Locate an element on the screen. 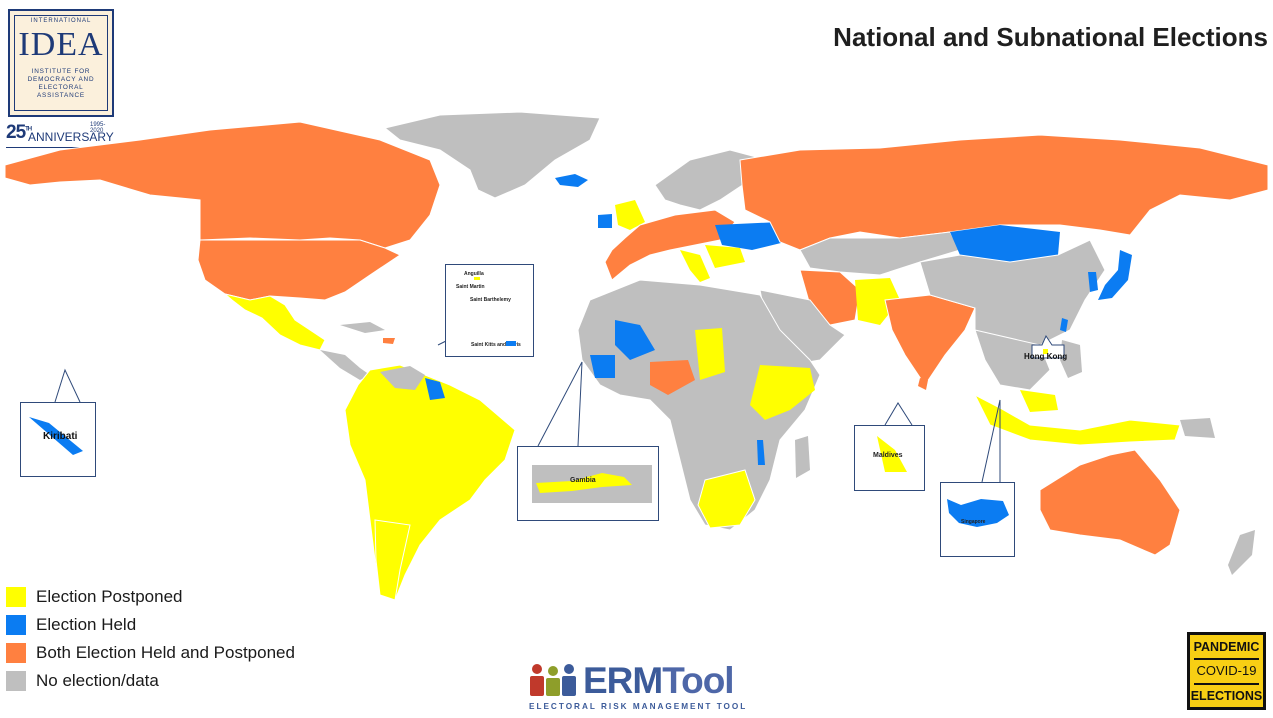 The height and width of the screenshot is (718, 1273). logo-sub-line: ASSISTANCE is located at coordinates (60, 95).